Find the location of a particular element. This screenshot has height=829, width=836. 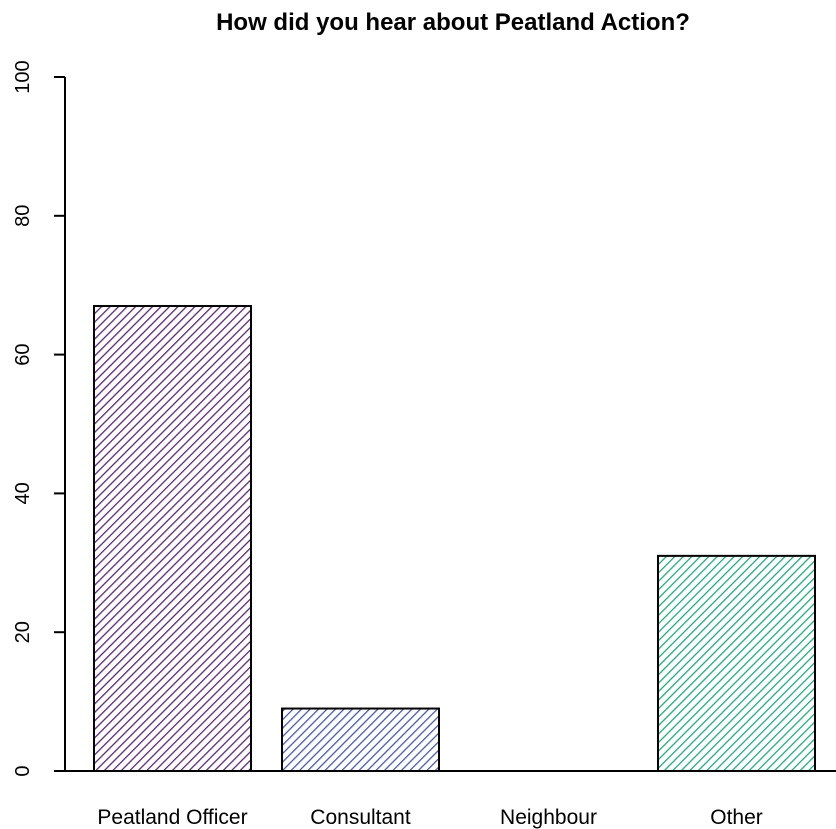

bar-peatland-officer is located at coordinates (172, 538).